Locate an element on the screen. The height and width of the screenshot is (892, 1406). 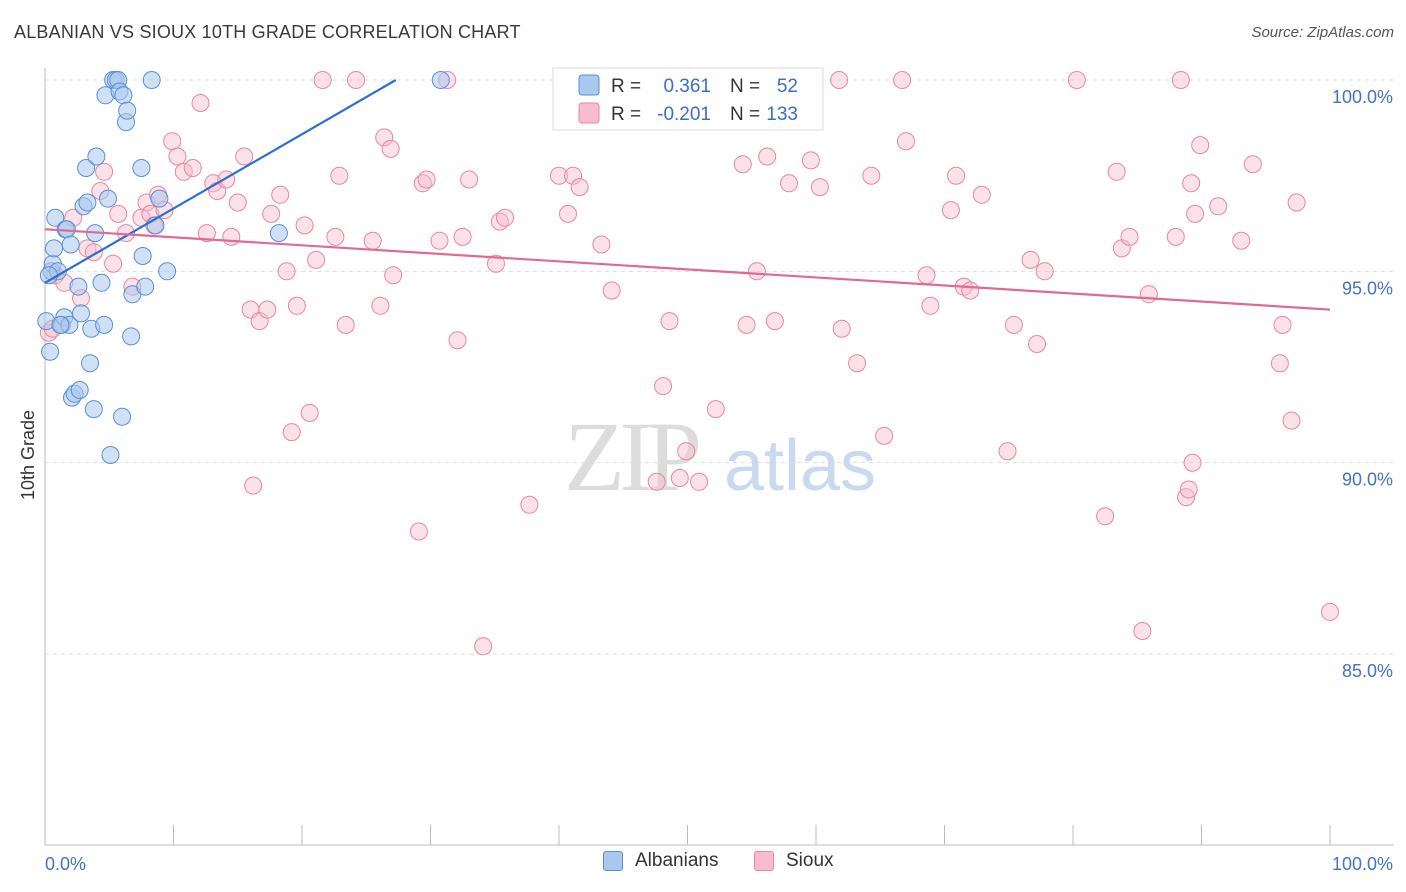
legend-r-label-albanians: R = is located at coordinates (626, 86).